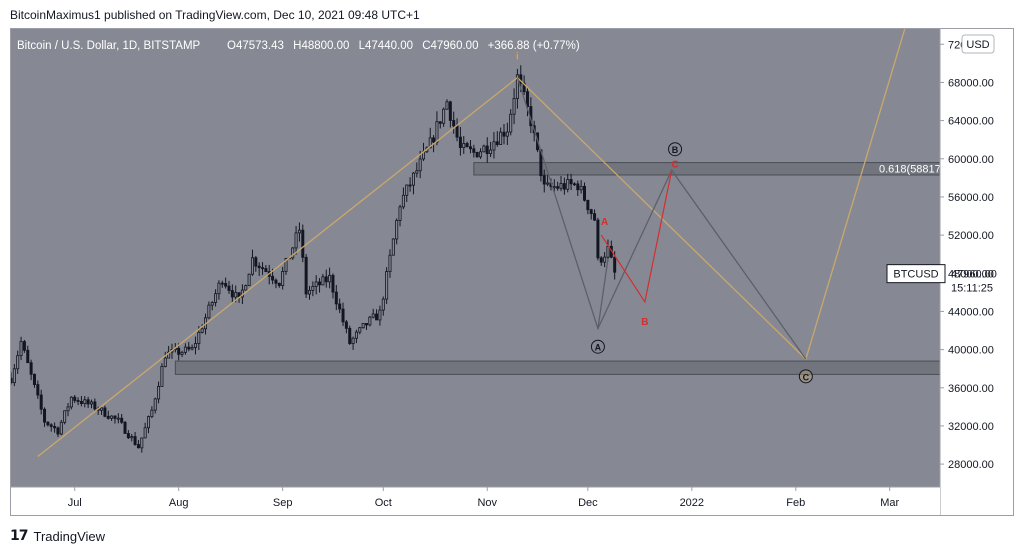 The width and height of the screenshot is (1024, 554). Describe the element at coordinates (889, 503) in the screenshot. I see `time-tick-label: Mar` at that location.